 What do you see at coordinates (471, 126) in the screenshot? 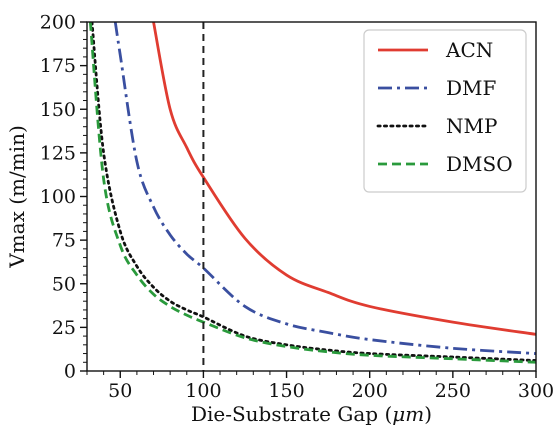
I see `legend-label-nmp: NMP` at bounding box center [471, 126].